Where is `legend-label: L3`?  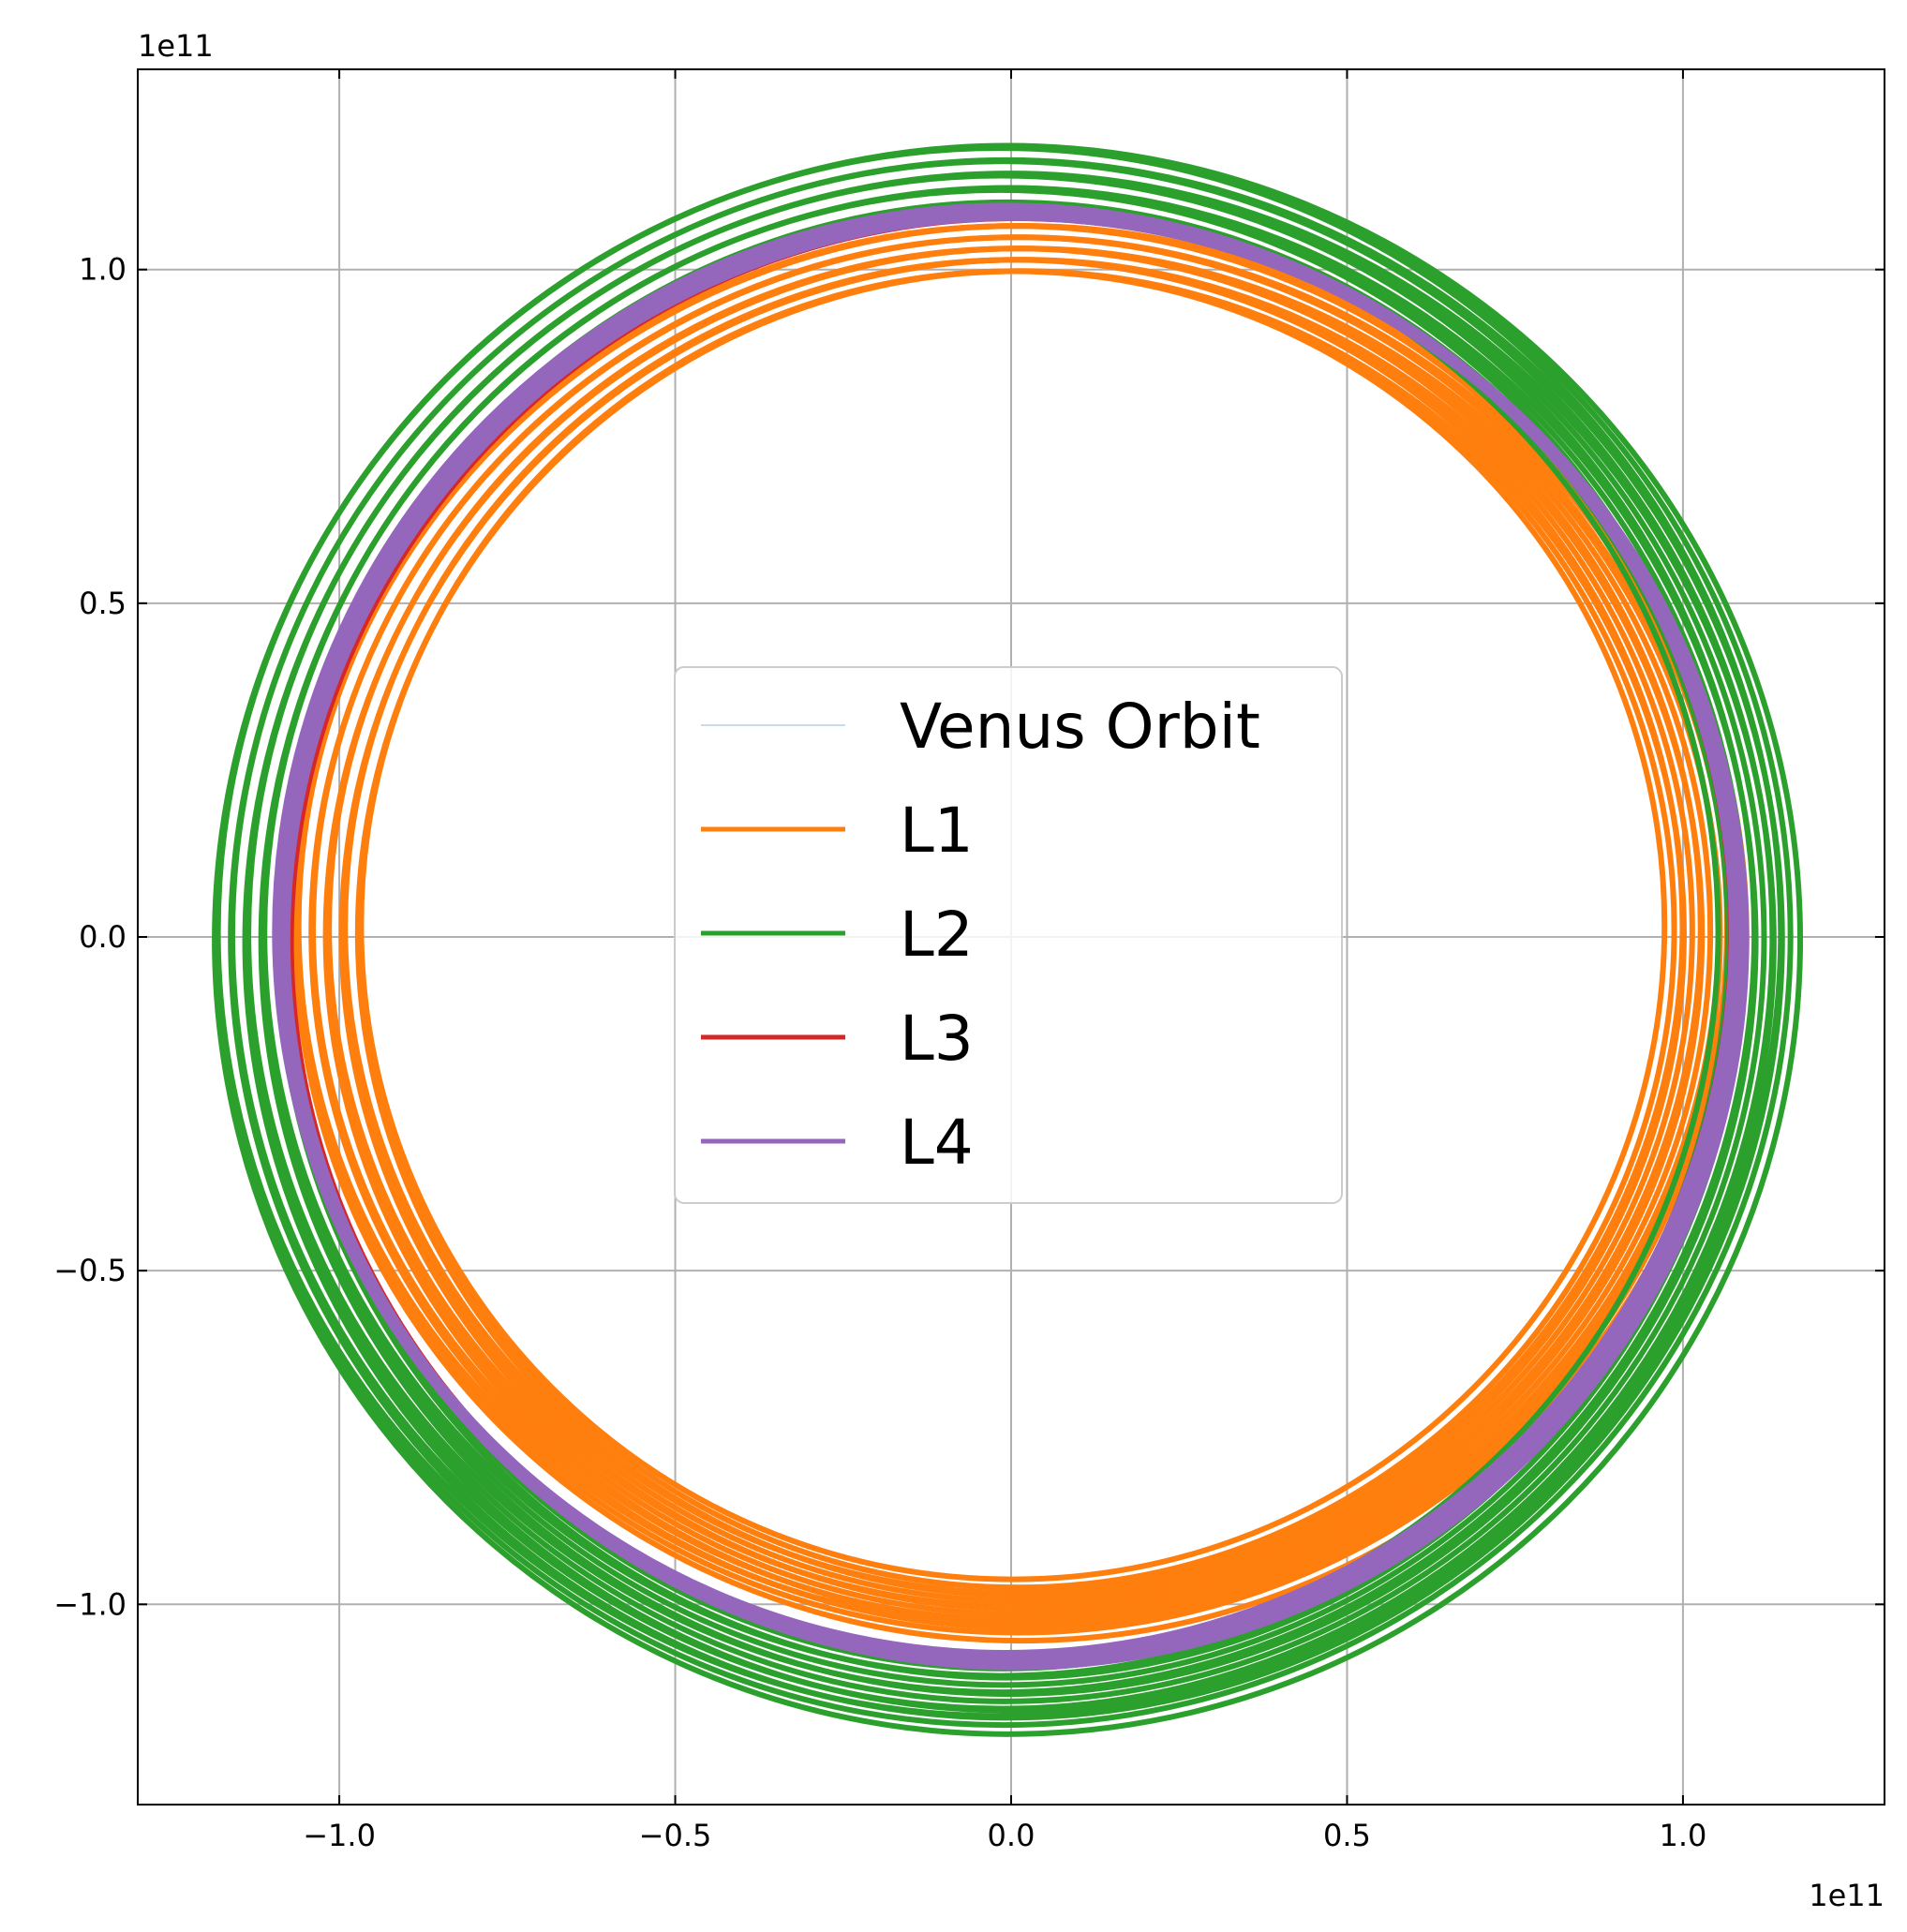 legend-label: L3 is located at coordinates (937, 1039).